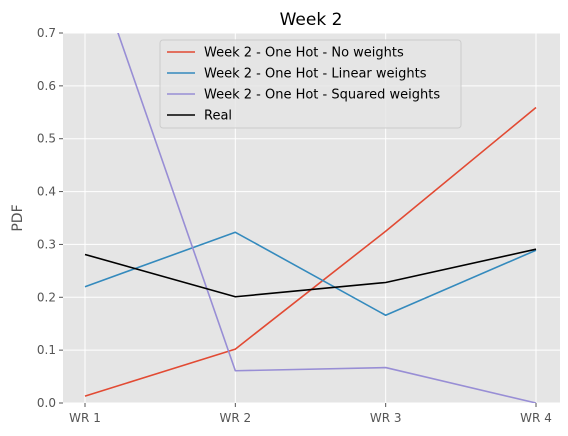 The width and height of the screenshot is (568, 436). What do you see at coordinates (46, 139) in the screenshot?
I see `y-tick-label: 0.5` at bounding box center [46, 139].